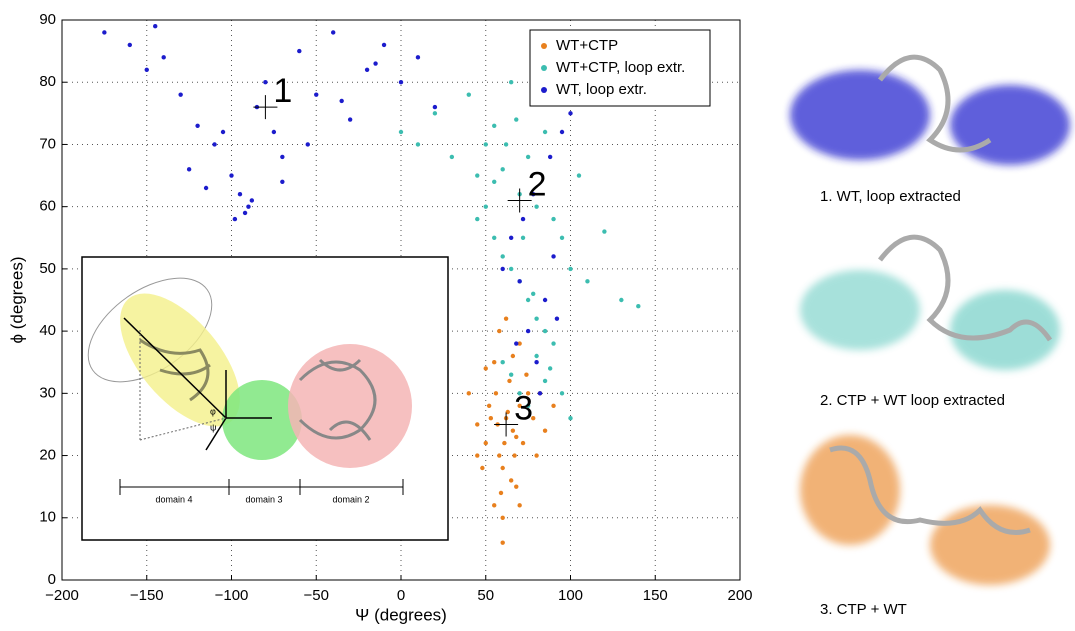 The height and width of the screenshot is (631, 1075). What do you see at coordinates (173, 499) in the screenshot?
I see `domain-label: domain 4` at bounding box center [173, 499].